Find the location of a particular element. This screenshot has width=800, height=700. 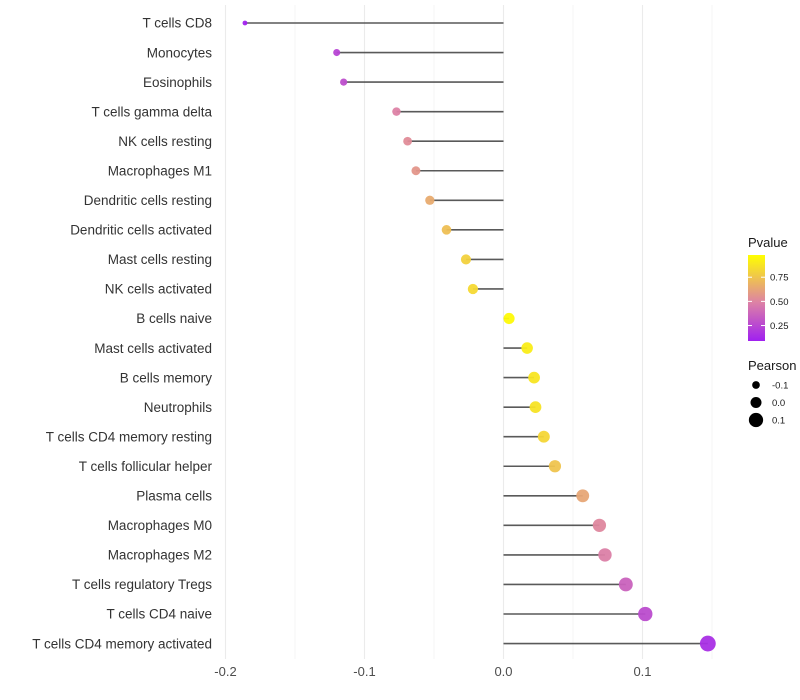

x-axis: -0.2 -0.1 0.0 0.1 is located at coordinates (432, 671).